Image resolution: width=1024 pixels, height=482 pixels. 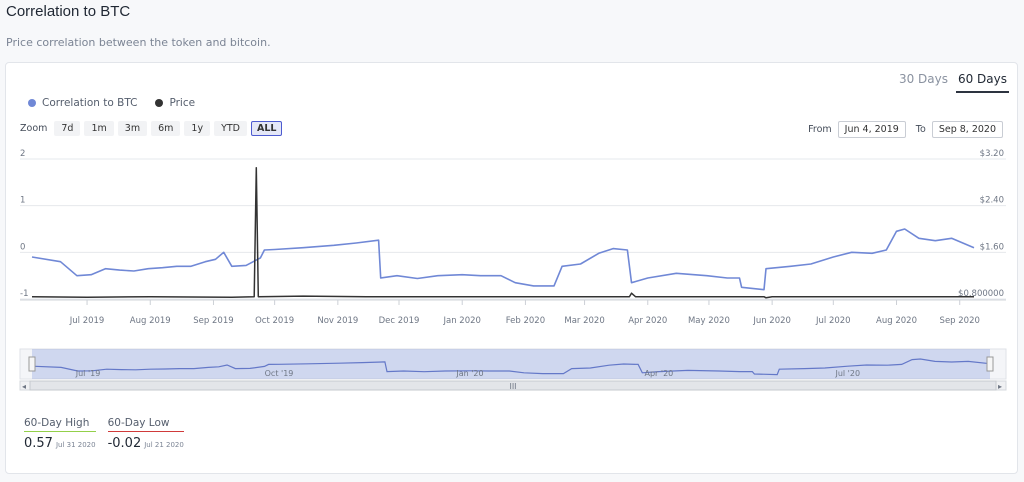 I want to click on y-left-tick-label: 1, so click(x=22, y=201).